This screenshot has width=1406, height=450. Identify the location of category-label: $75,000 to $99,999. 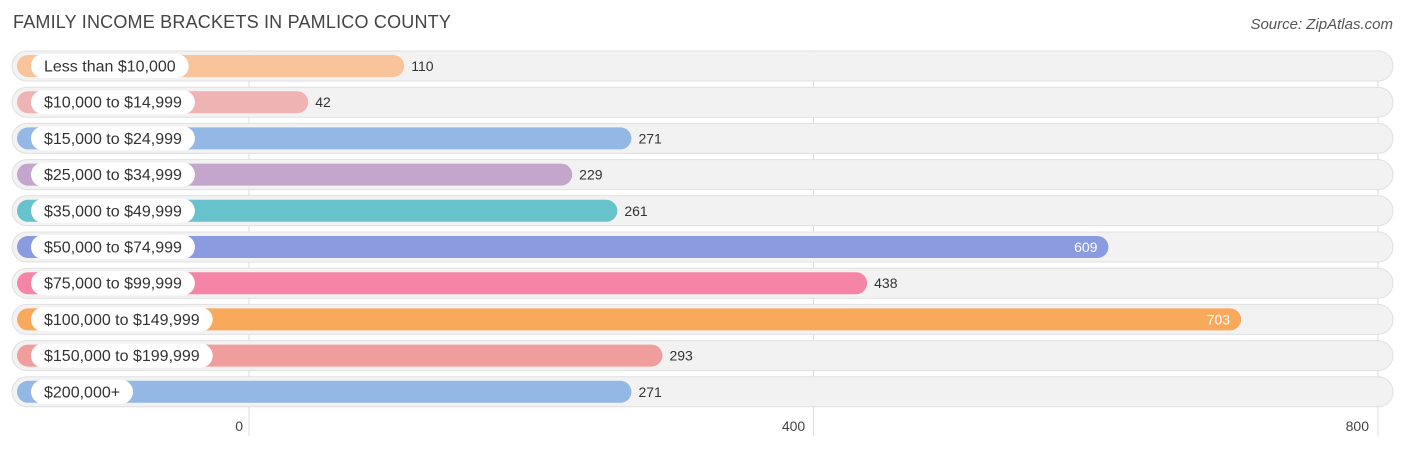
(113, 284).